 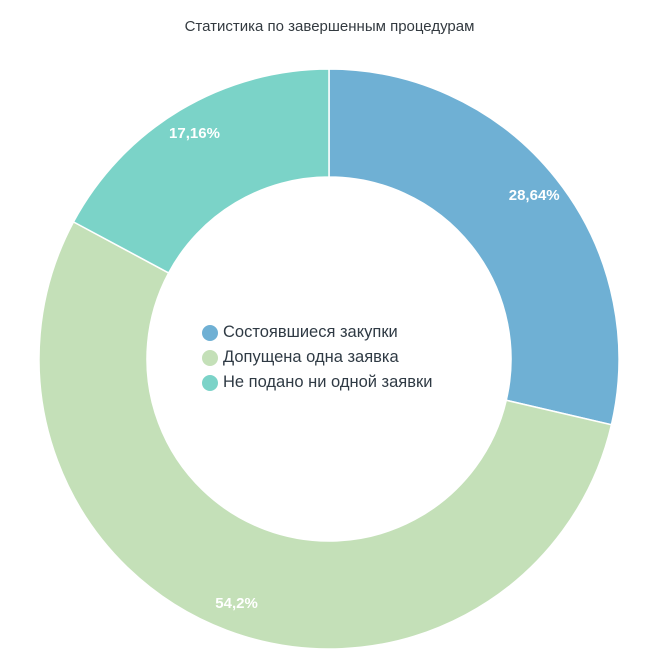 I want to click on legend-label-successful: Состоявшиеся закупки, so click(x=310, y=332).